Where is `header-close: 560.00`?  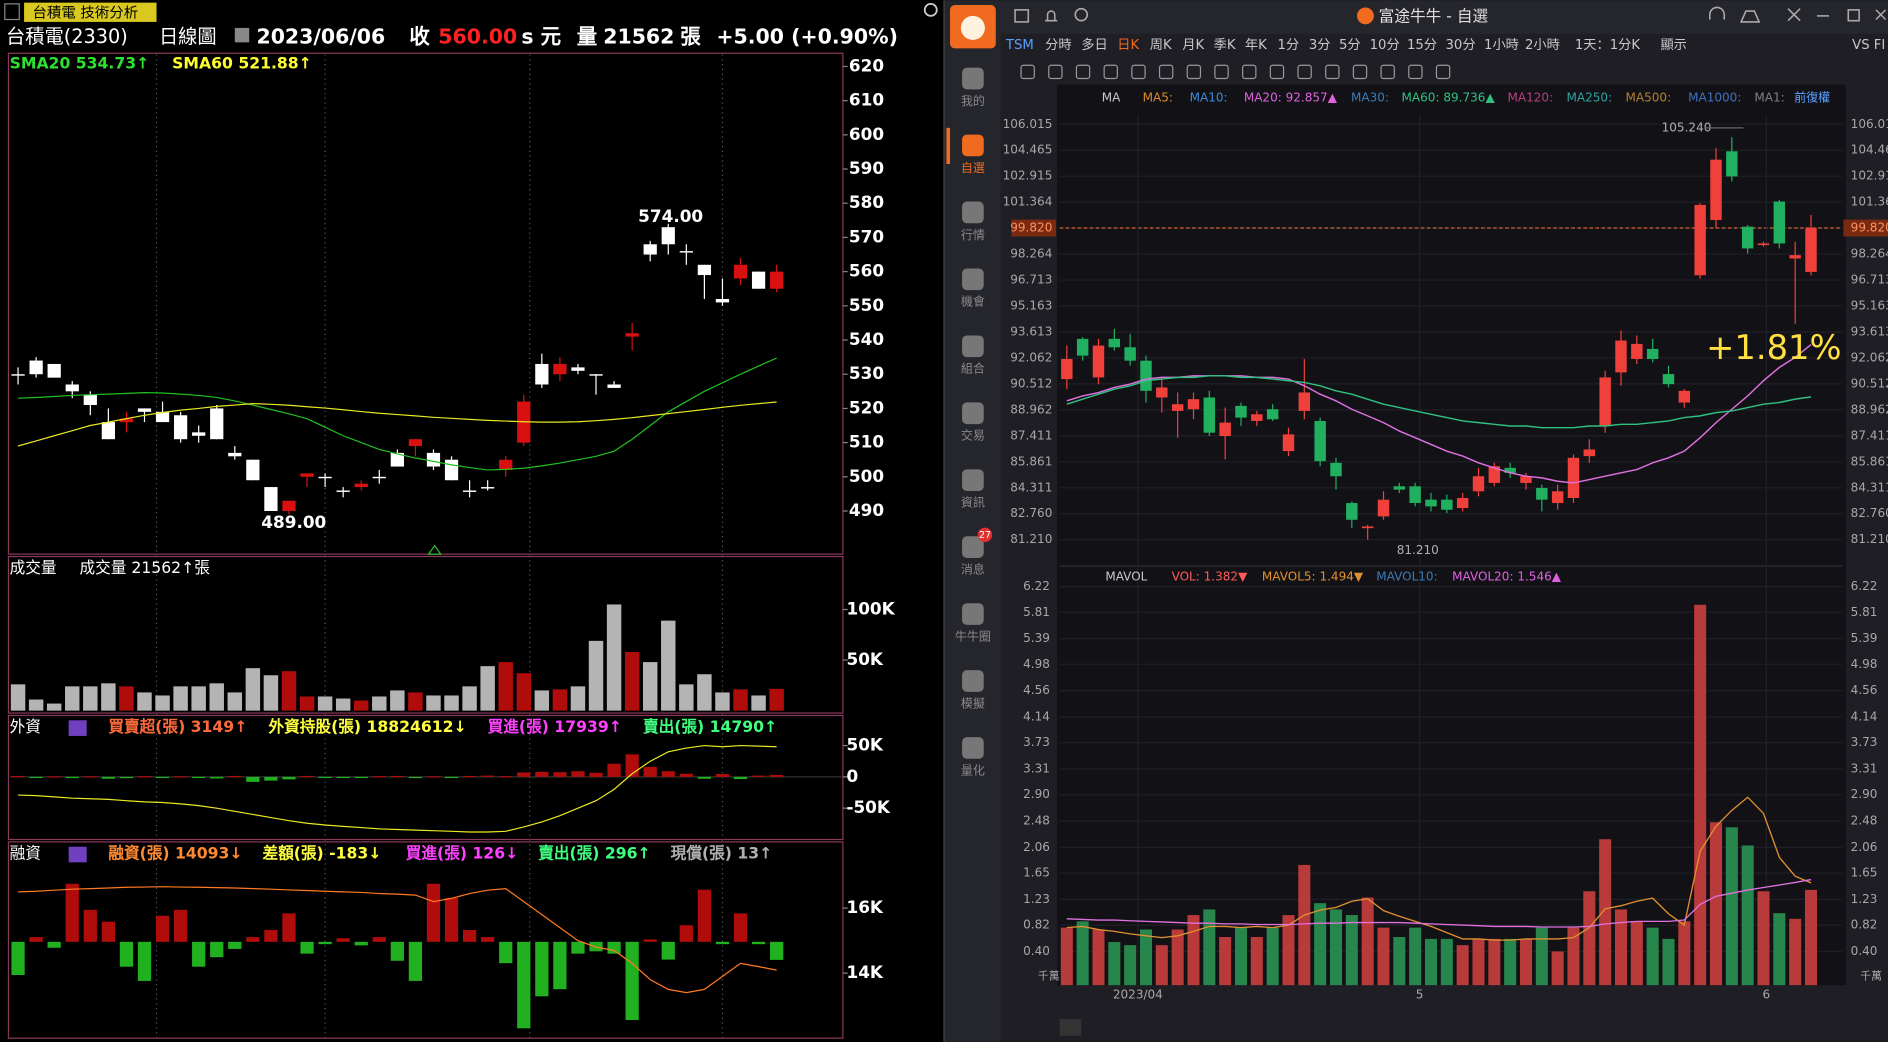
header-close: 560.00 is located at coordinates (477, 37).